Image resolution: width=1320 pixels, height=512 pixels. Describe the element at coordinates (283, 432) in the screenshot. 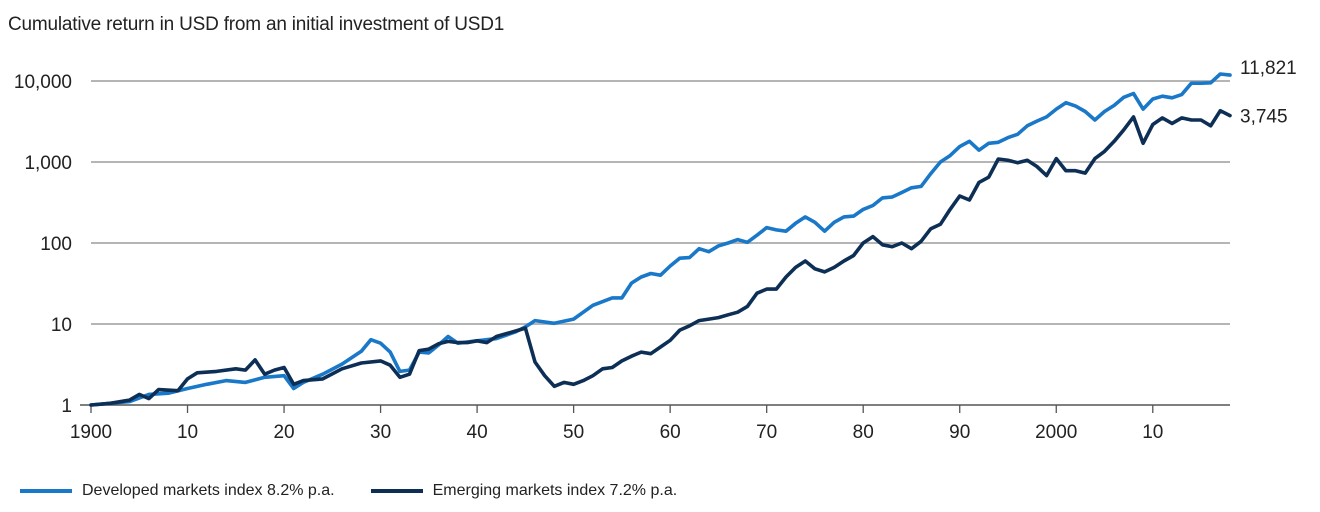

I see `x-tick-label: 20` at that location.